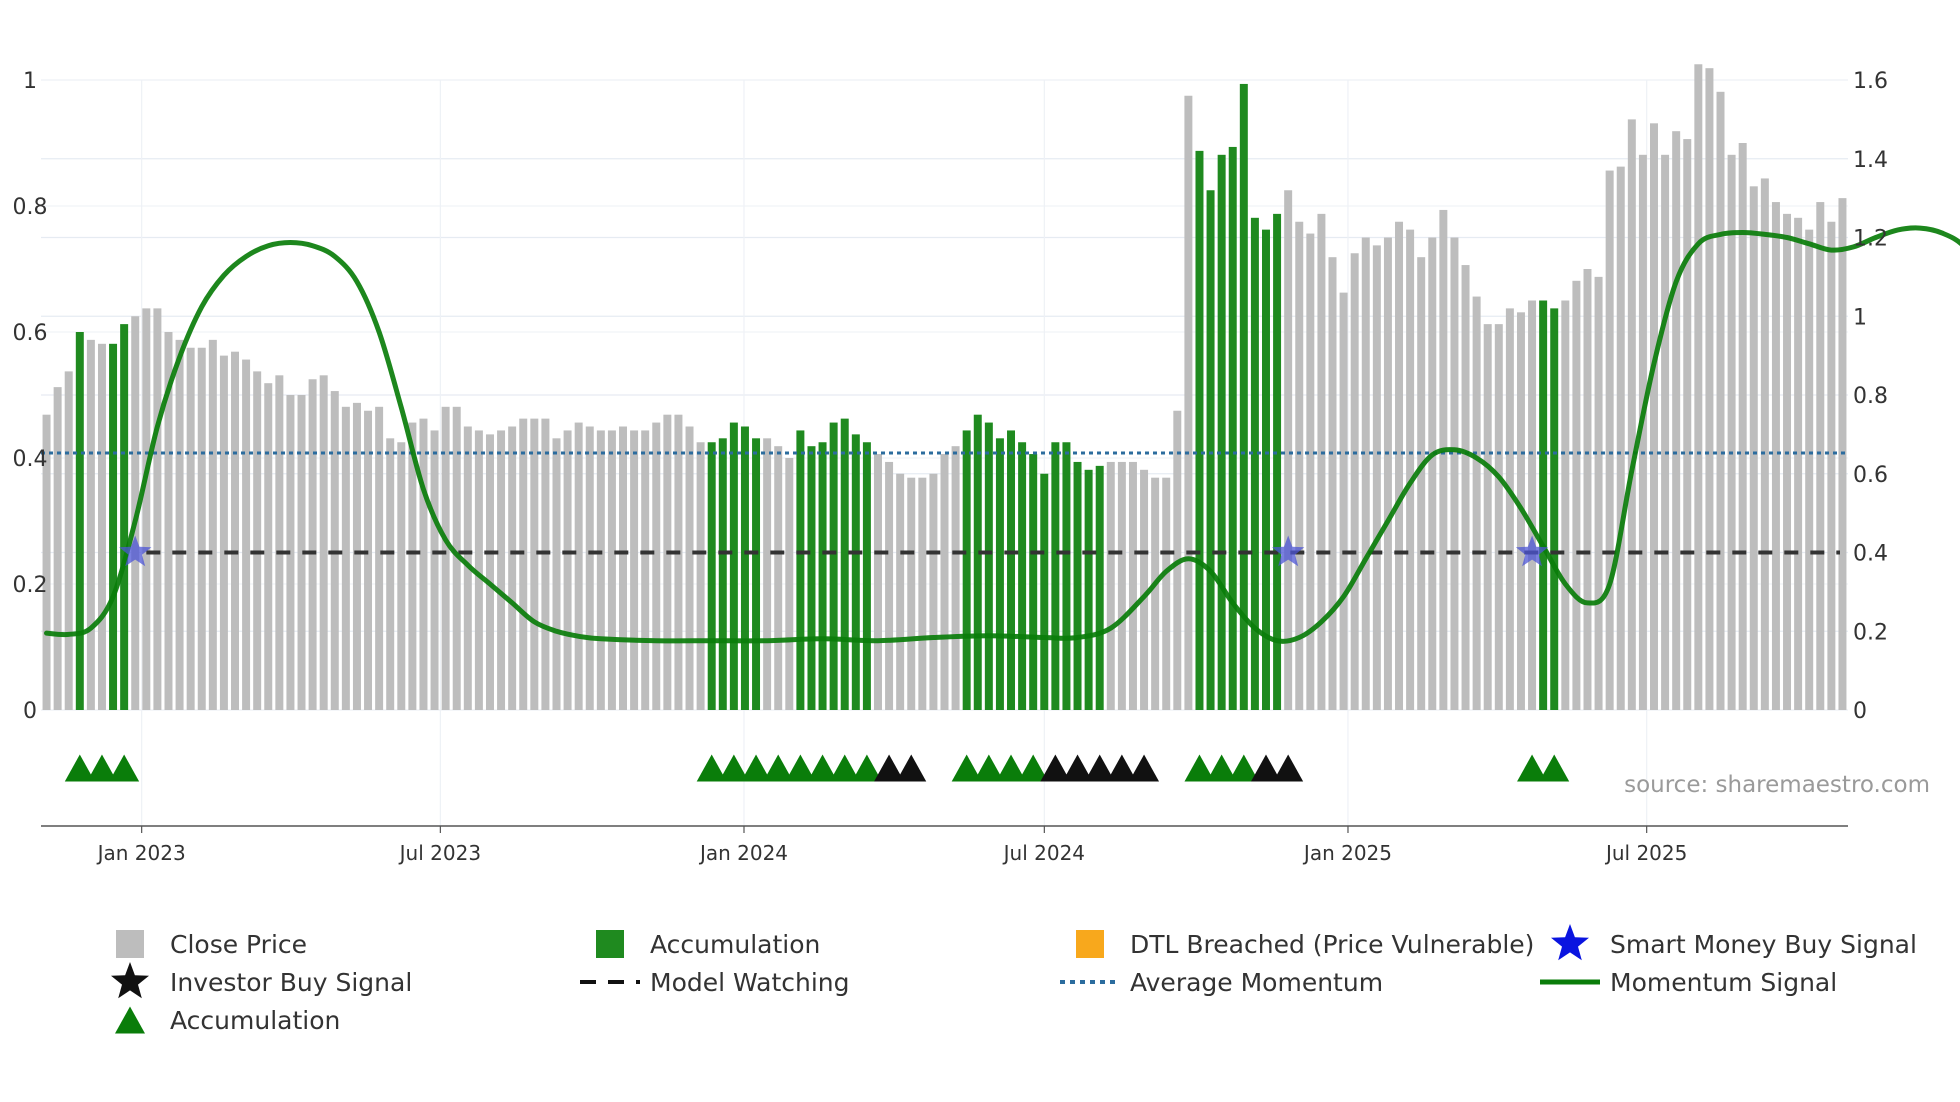 The height and width of the screenshot is (1102, 1960). What do you see at coordinates (1221, 982) in the screenshot?
I see `legend-item: Average Momentum` at bounding box center [1221, 982].